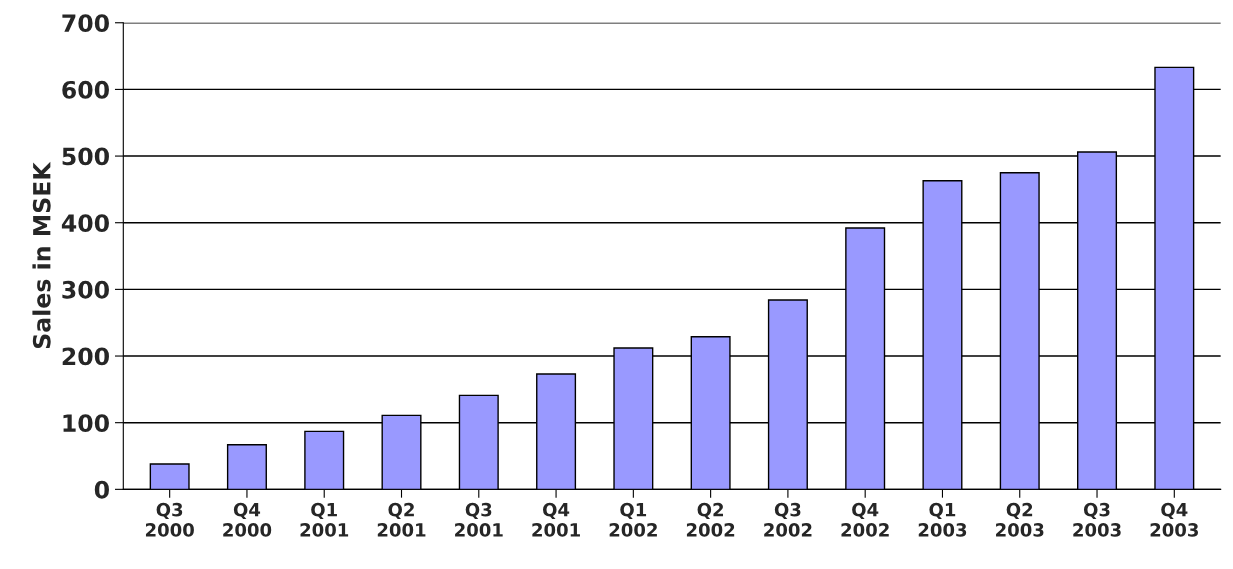 The image size is (1233, 569). Describe the element at coordinates (101, 489) in the screenshot. I see `y-tick-label: 0` at that location.